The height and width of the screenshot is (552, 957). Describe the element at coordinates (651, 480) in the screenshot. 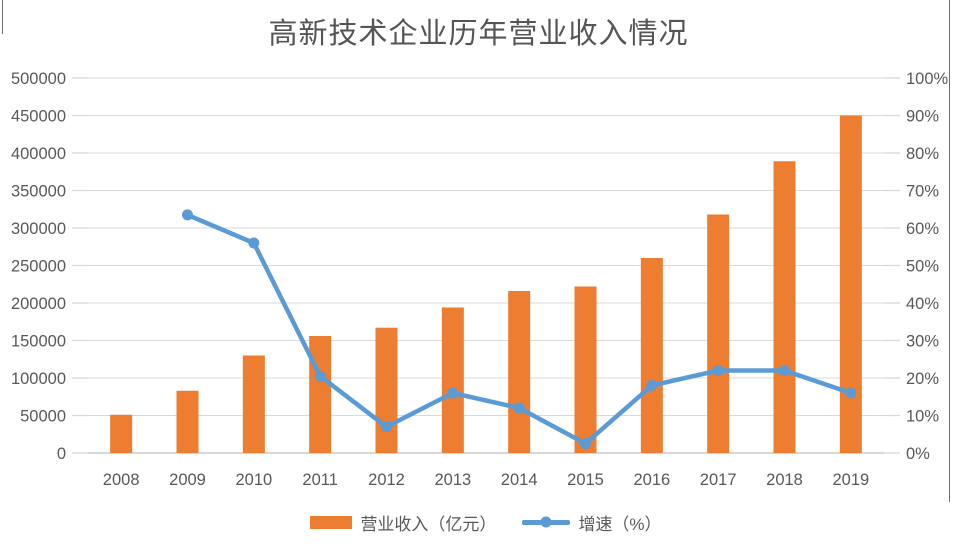

I see `x-axis-label: 2016` at that location.